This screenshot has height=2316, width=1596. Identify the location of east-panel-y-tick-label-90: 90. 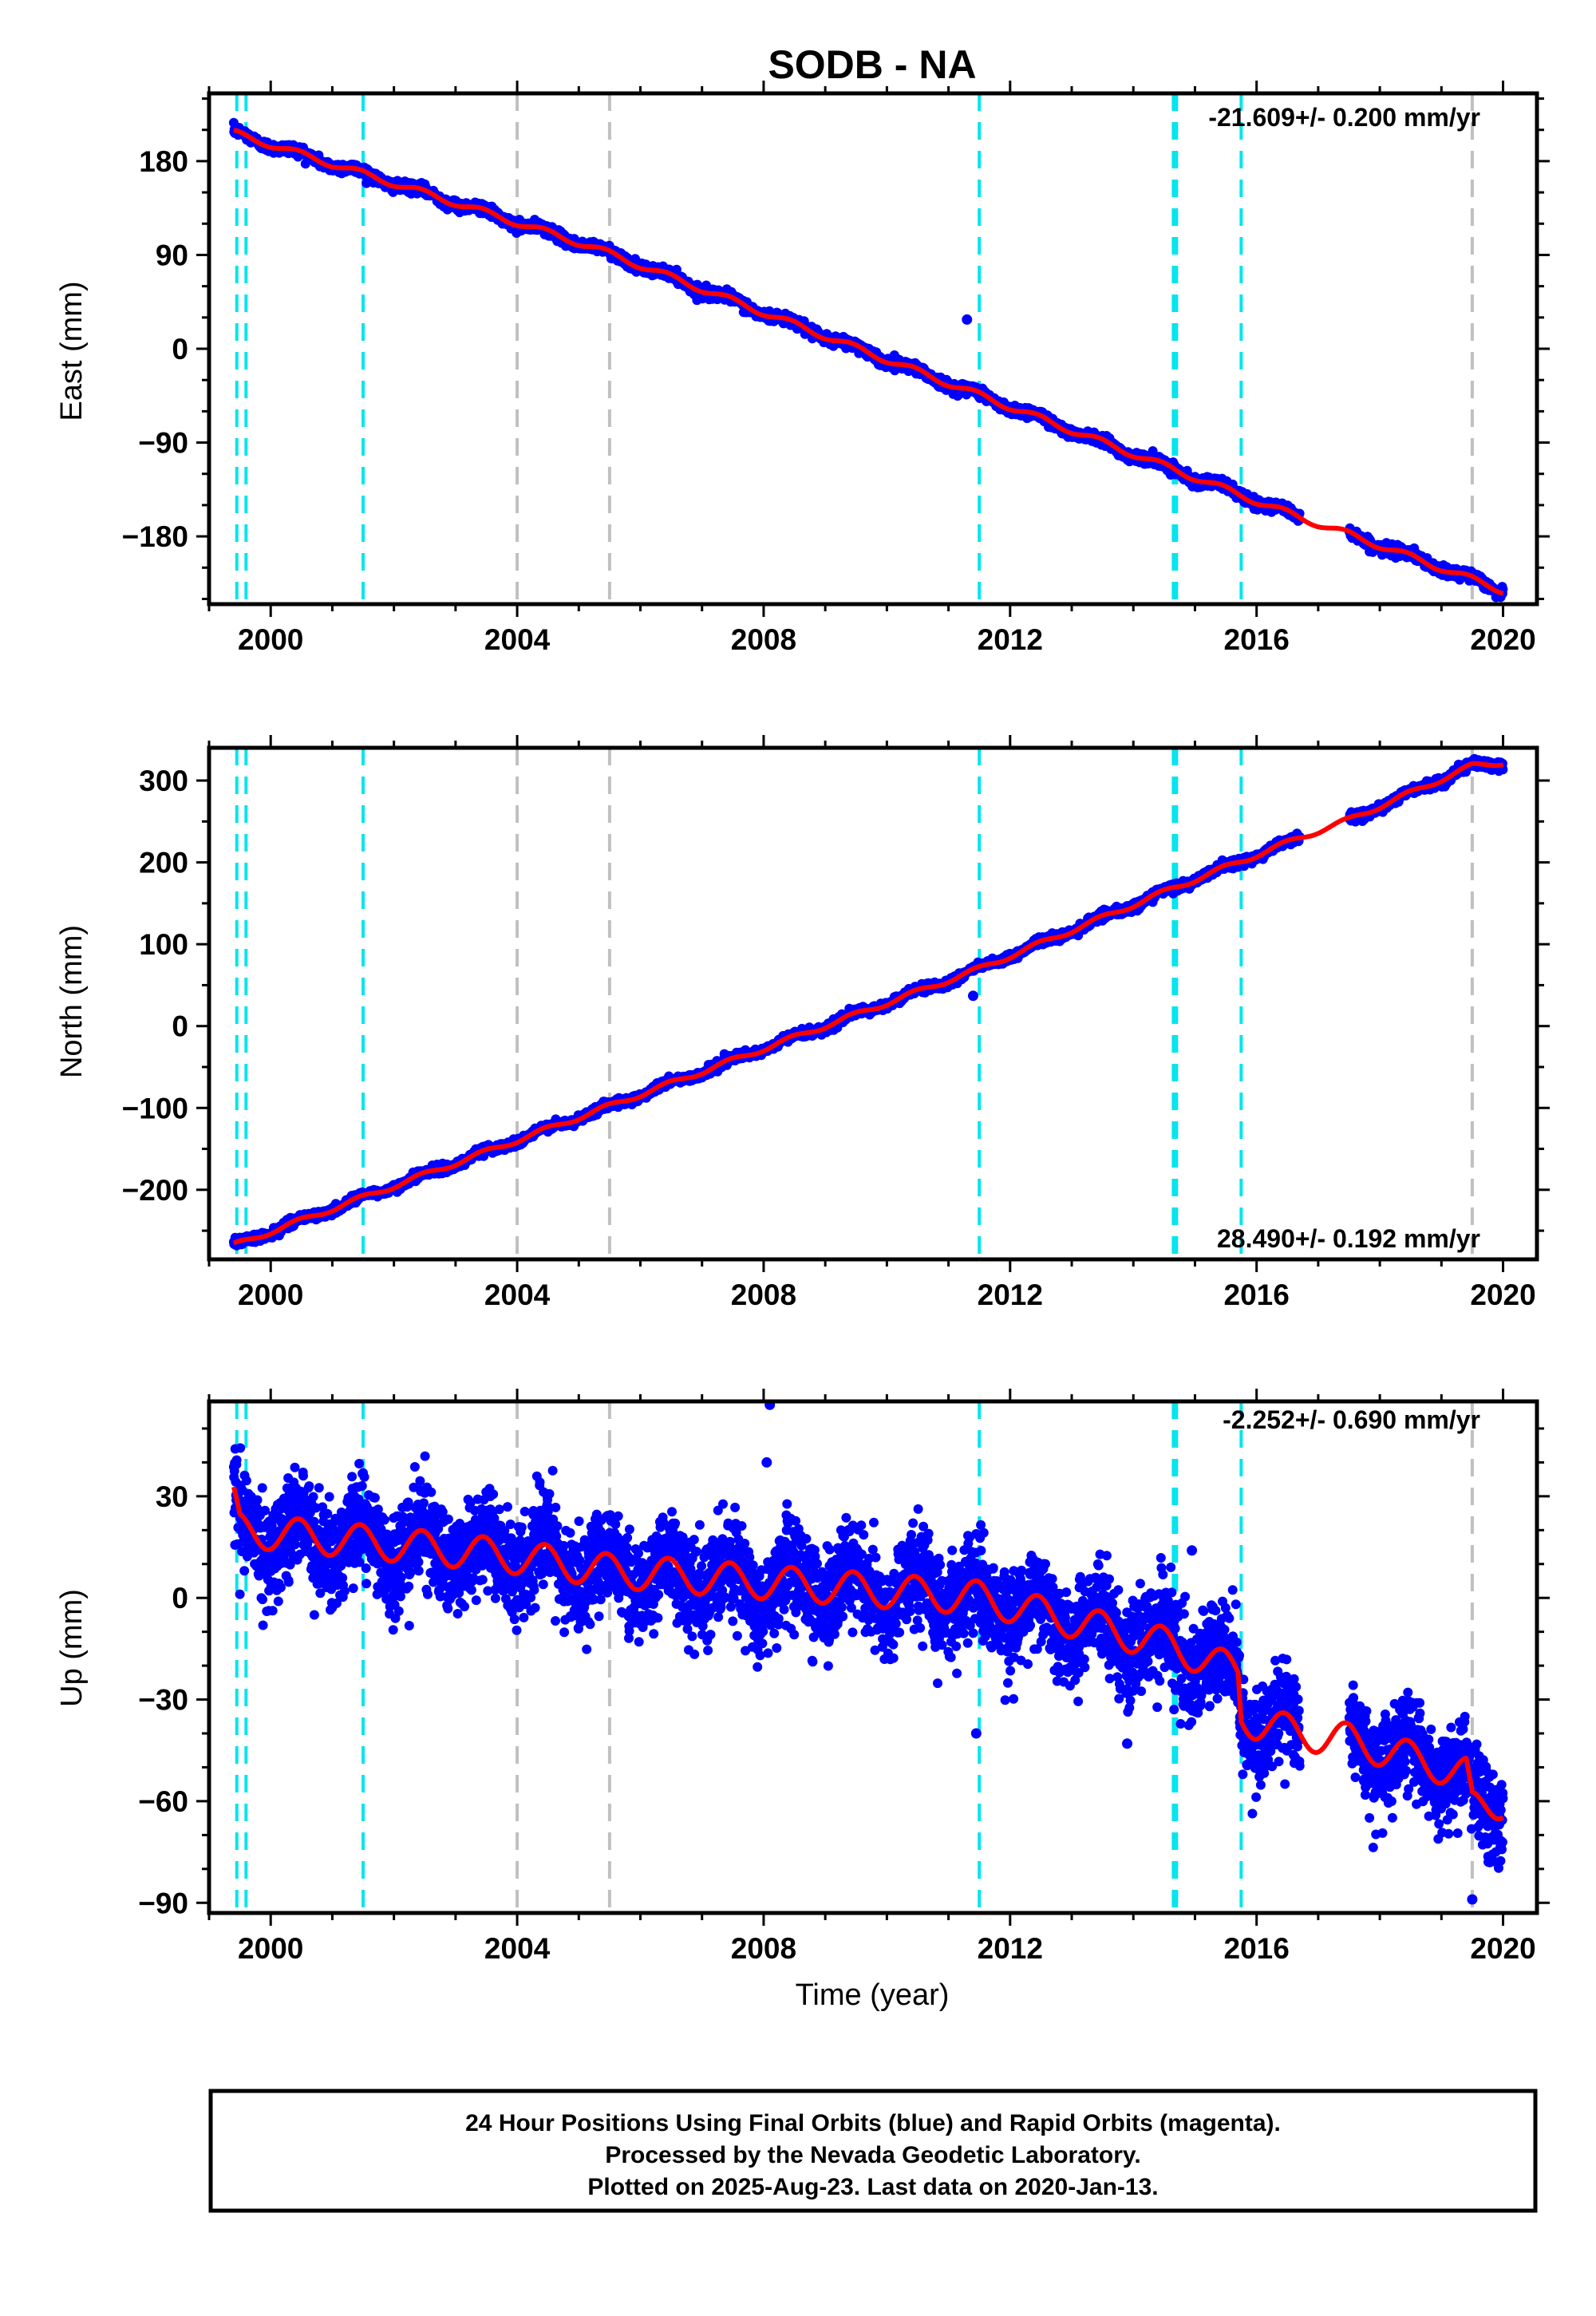
(172, 255).